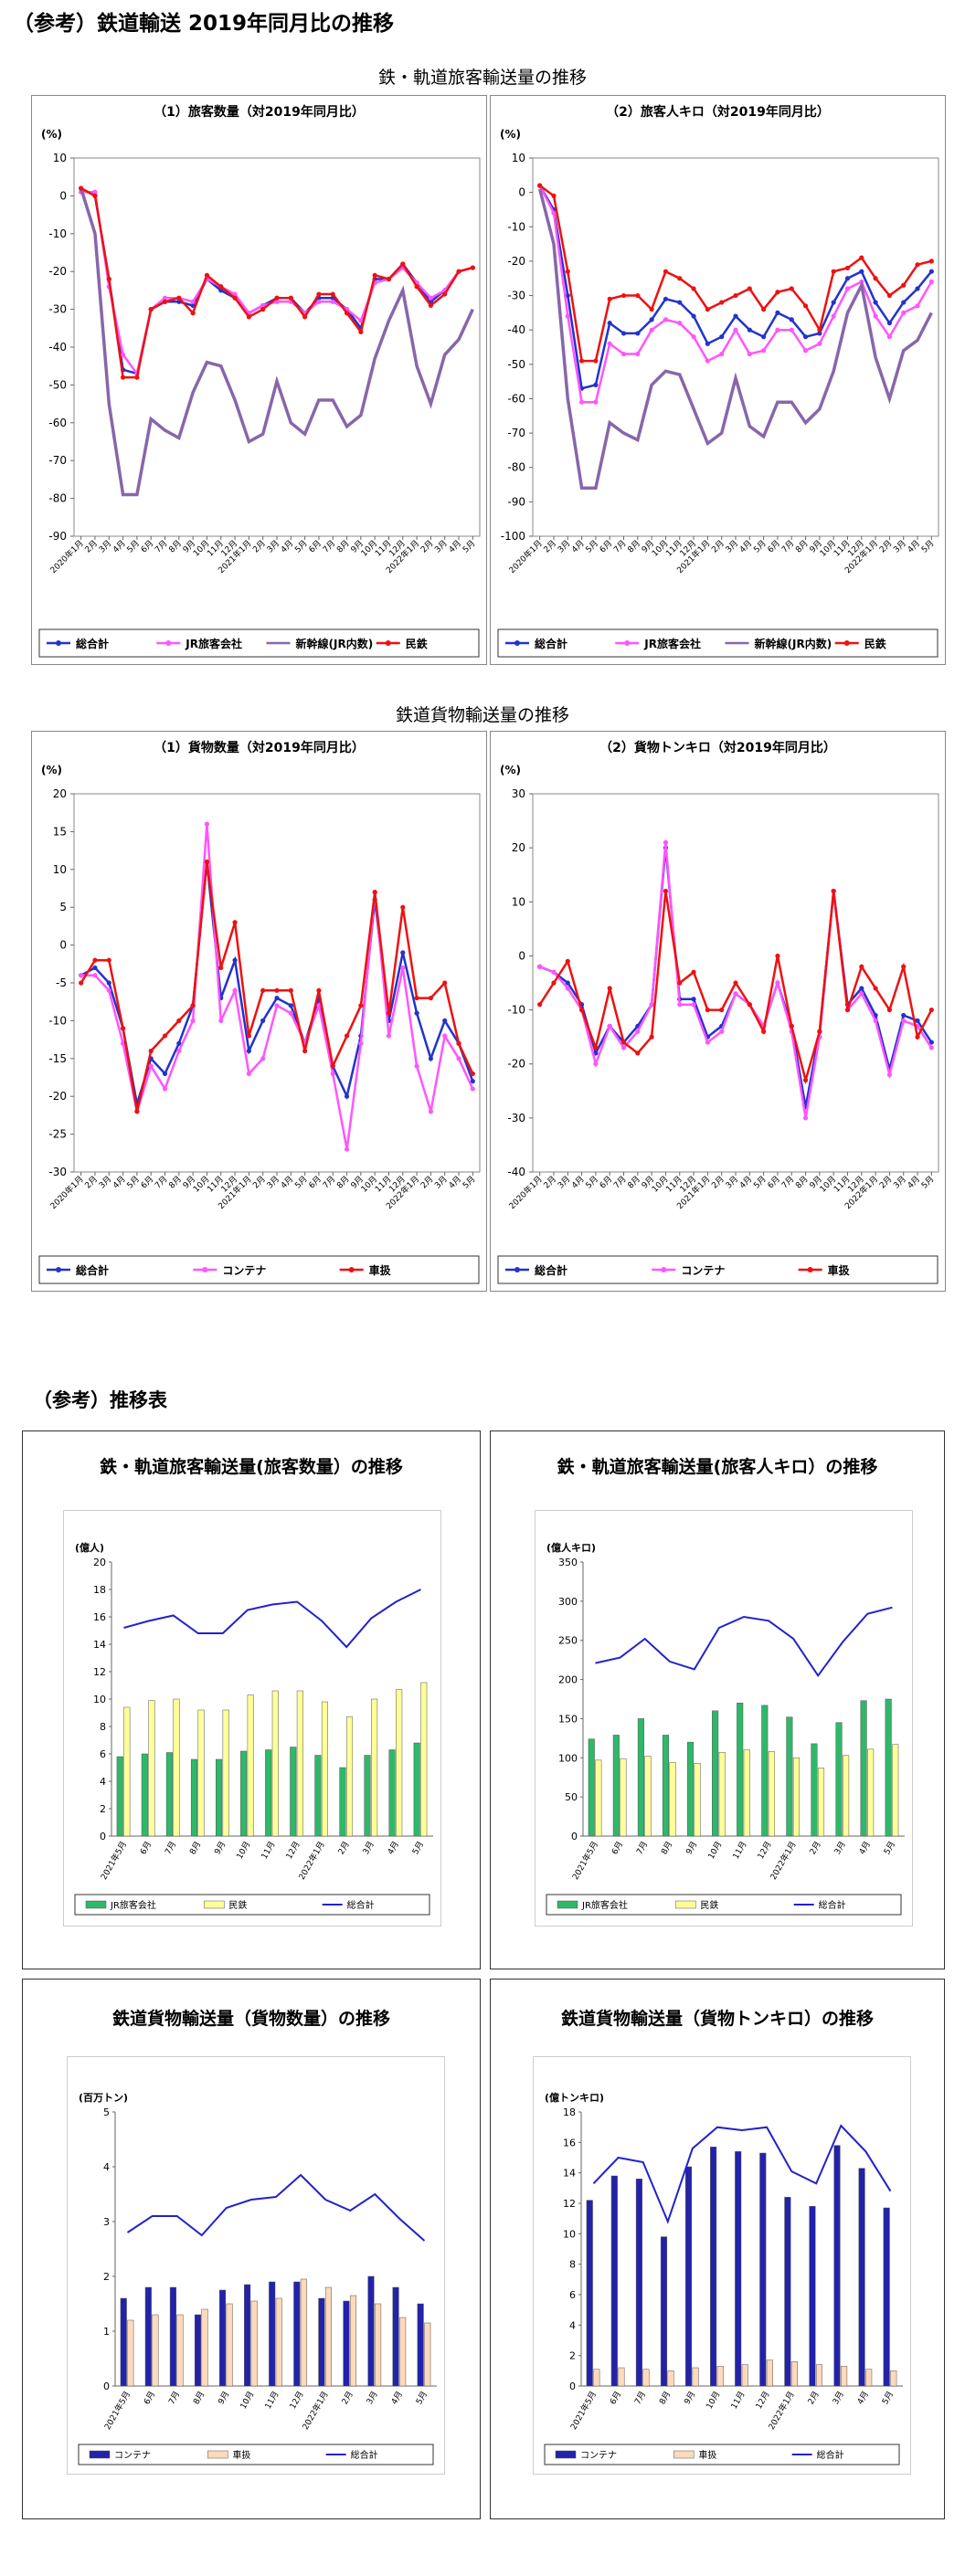 This screenshot has width=965, height=2576. Describe the element at coordinates (885, 1182) in the screenshot. I see `x-tick-label: 2月` at that location.